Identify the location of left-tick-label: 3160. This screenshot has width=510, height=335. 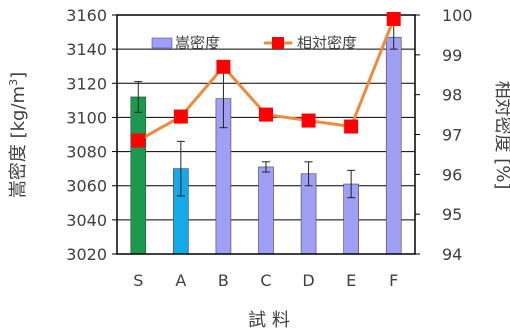
(86, 15).